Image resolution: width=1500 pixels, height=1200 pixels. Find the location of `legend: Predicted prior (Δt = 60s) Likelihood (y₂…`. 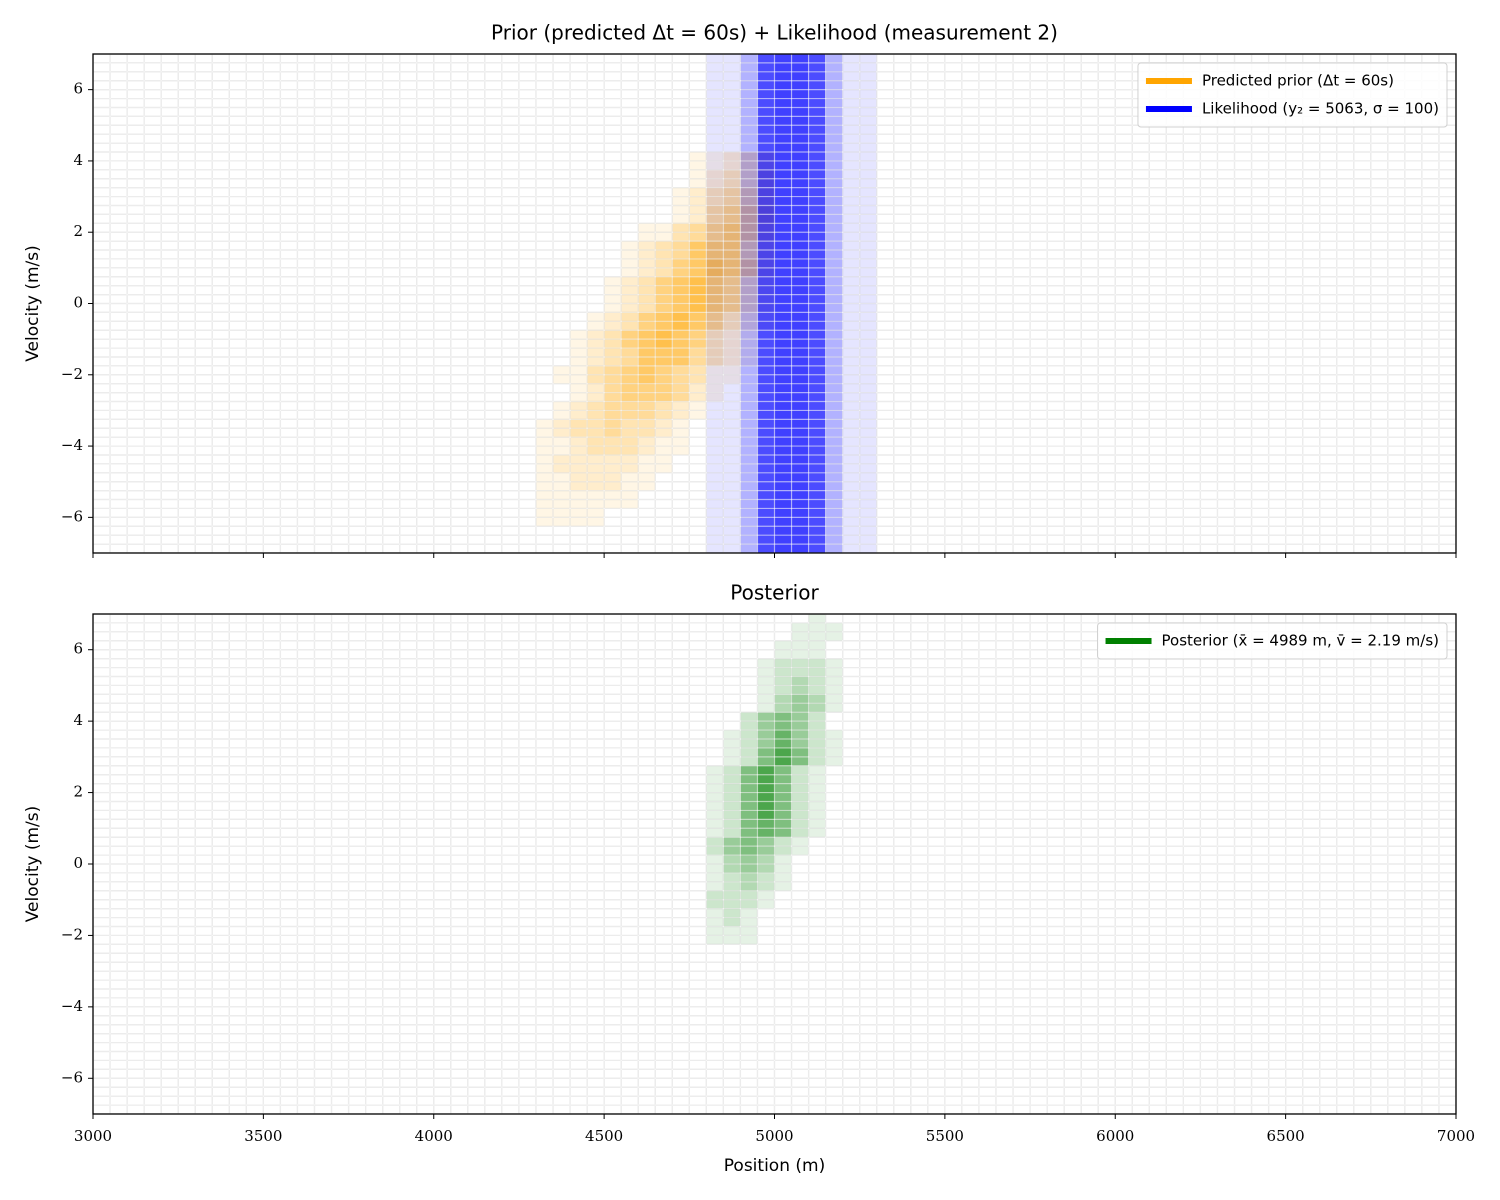

legend: Predicted prior (Δt = 60s) Likelihood (y₂… is located at coordinates (1292, 95).